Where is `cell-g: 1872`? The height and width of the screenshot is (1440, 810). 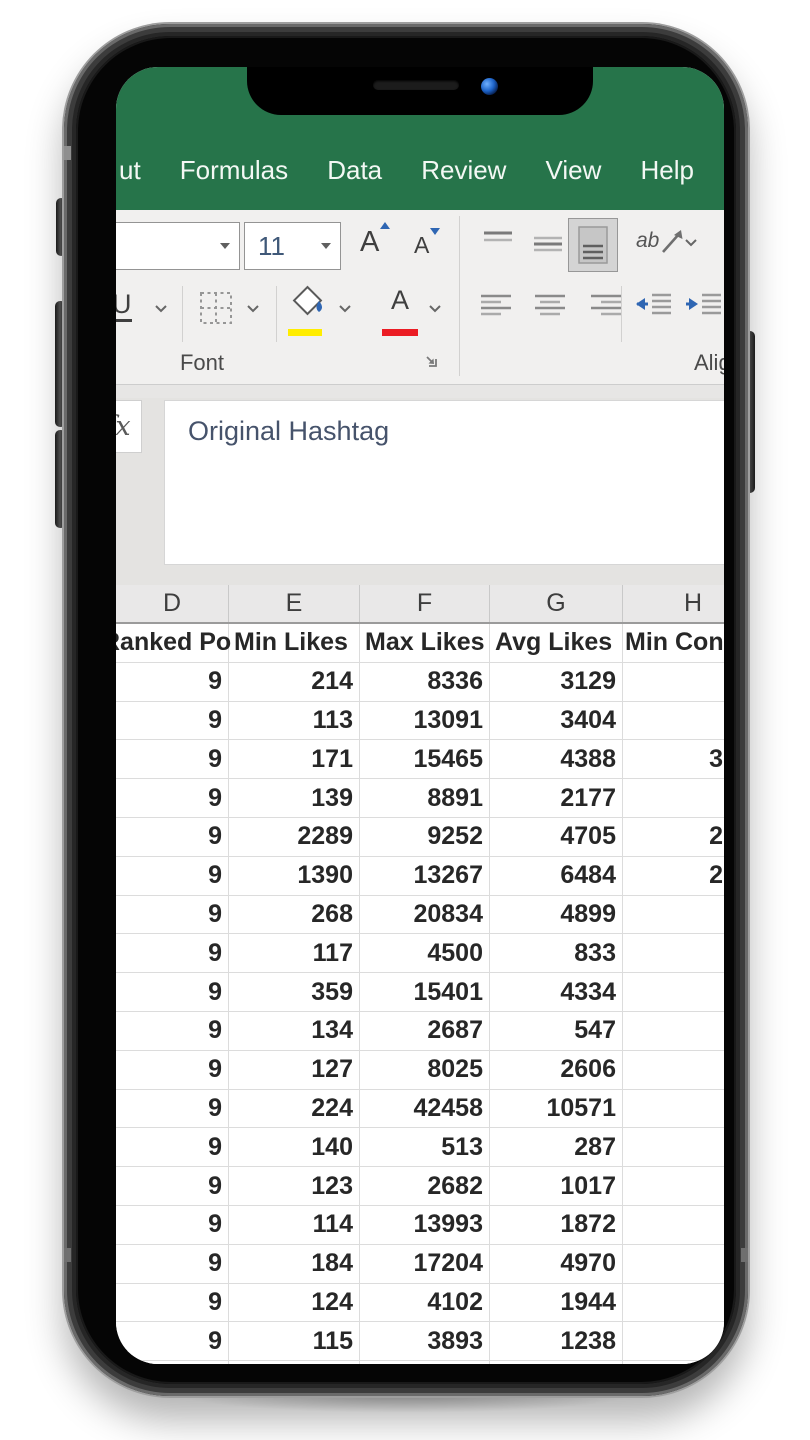 cell-g: 1872 is located at coordinates (556, 1224).